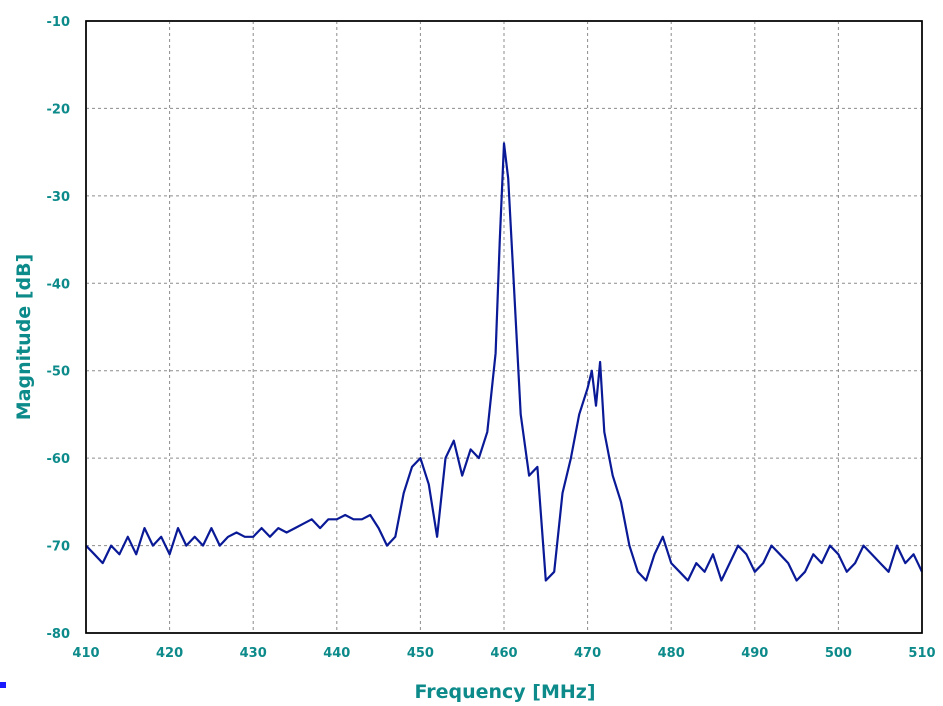 The width and height of the screenshot is (943, 706). Describe the element at coordinates (24, 337) in the screenshot. I see `y-axis-label: Magnitude [dB]` at that location.